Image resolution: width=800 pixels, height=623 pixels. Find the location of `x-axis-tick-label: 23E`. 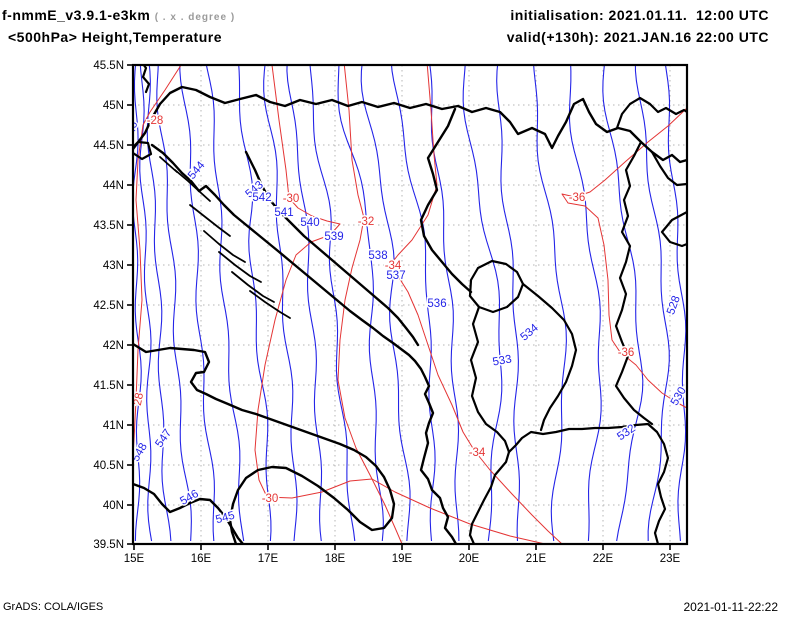

x-axis-tick-label: 23E is located at coordinates (670, 559).